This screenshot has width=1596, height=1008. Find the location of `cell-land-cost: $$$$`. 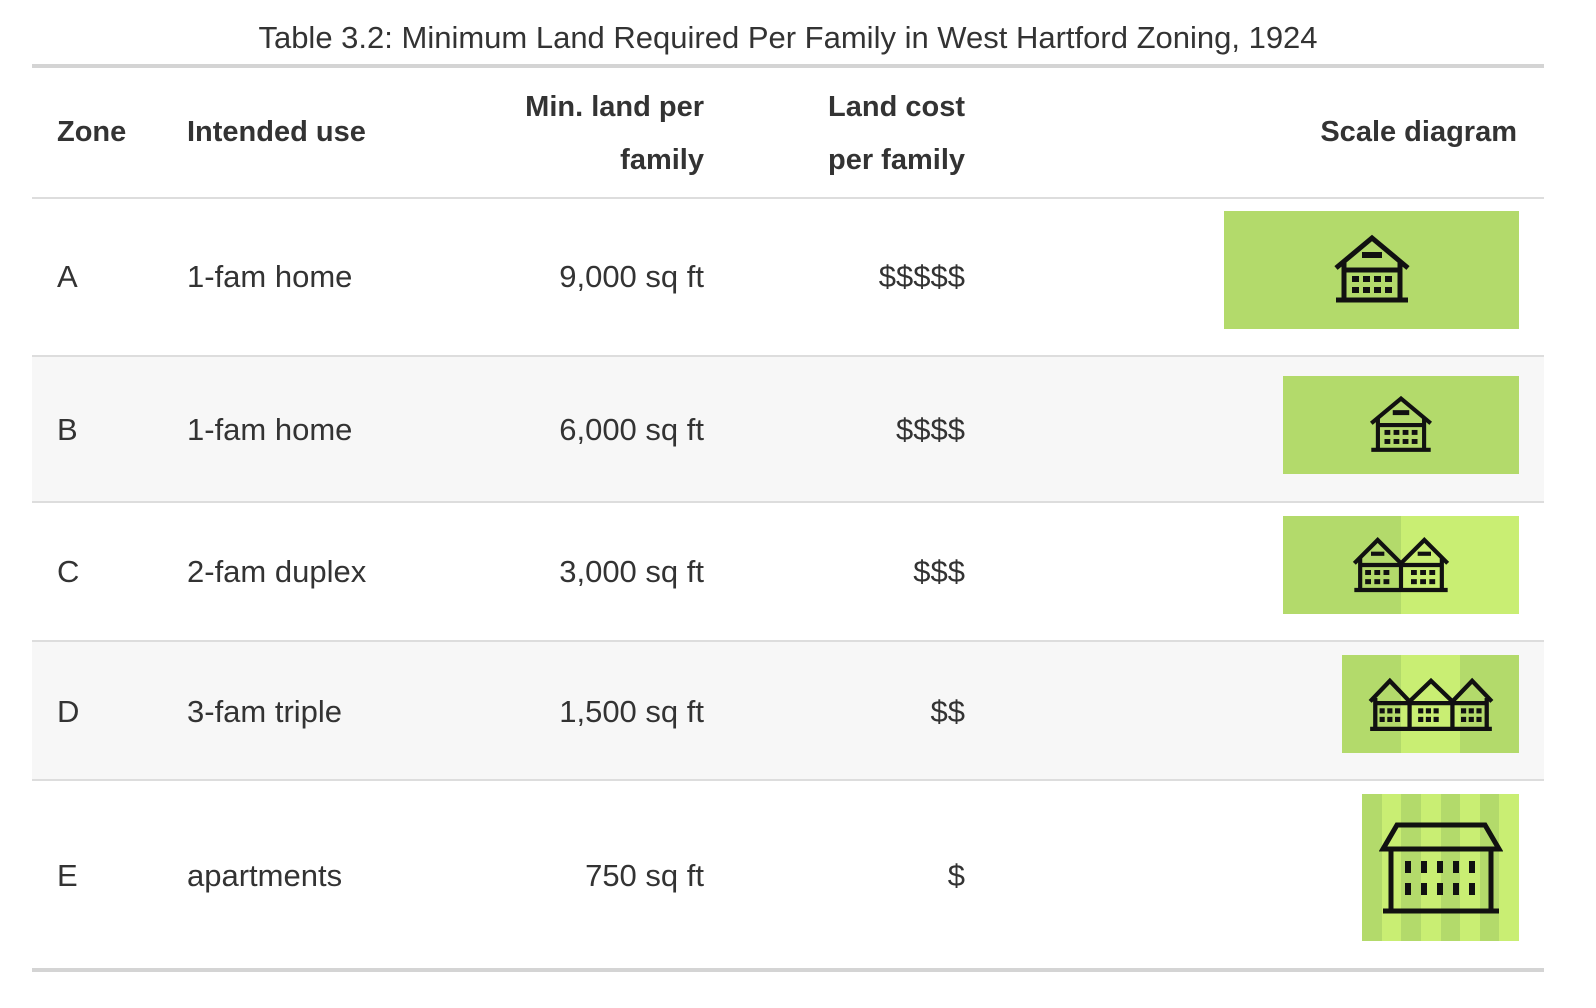

cell-land-cost: $$$$ is located at coordinates (930, 429).